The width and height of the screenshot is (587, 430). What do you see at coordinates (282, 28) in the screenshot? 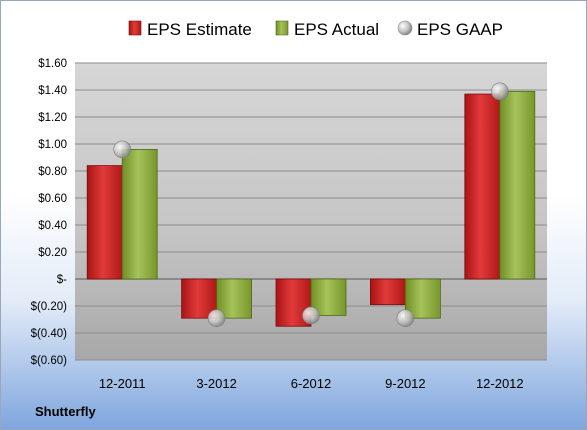
I see `legend-swatch-actual` at bounding box center [282, 28].